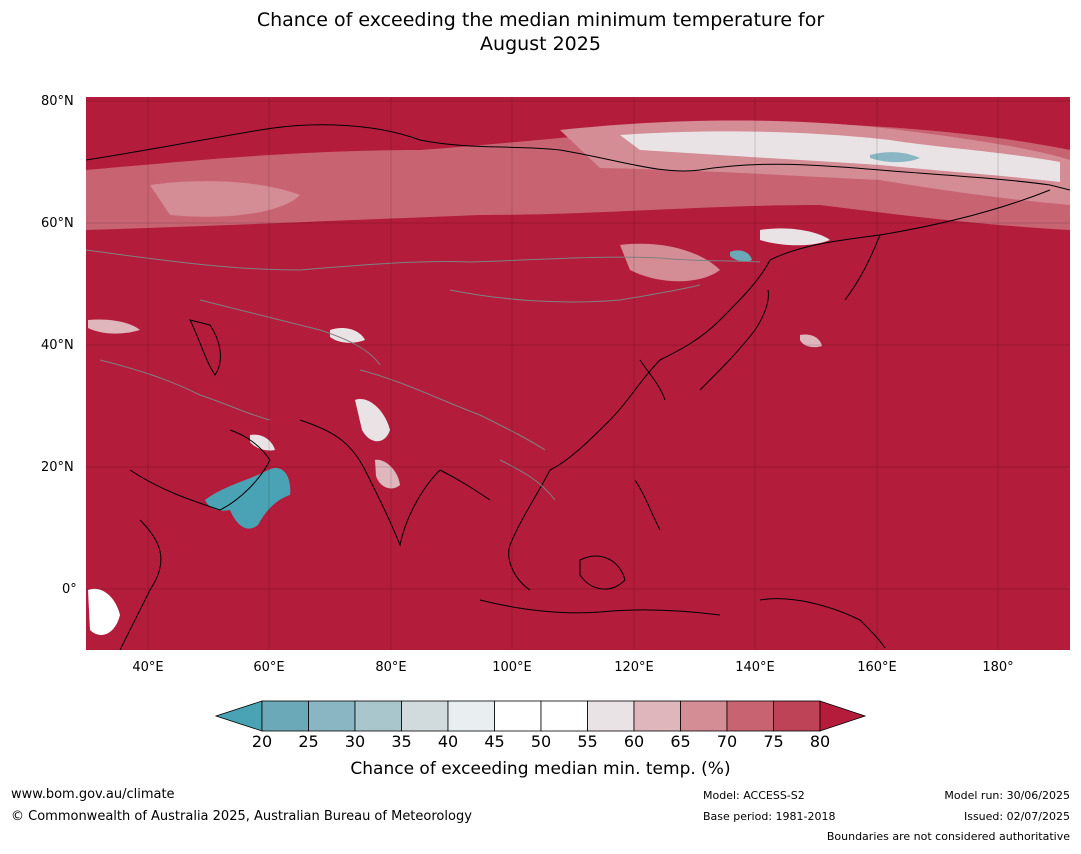 This screenshot has height=854, width=1081. What do you see at coordinates (1007, 795) in the screenshot?
I see `footer-model-run: Model run: 30/06/2025` at bounding box center [1007, 795].